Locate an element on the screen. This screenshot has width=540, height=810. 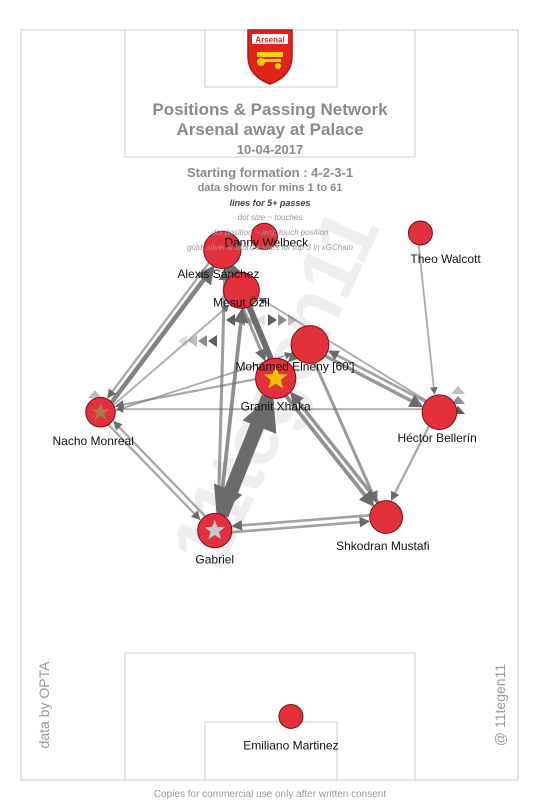
pass-line-elneny-bellerin is located at coordinates (374, 381).